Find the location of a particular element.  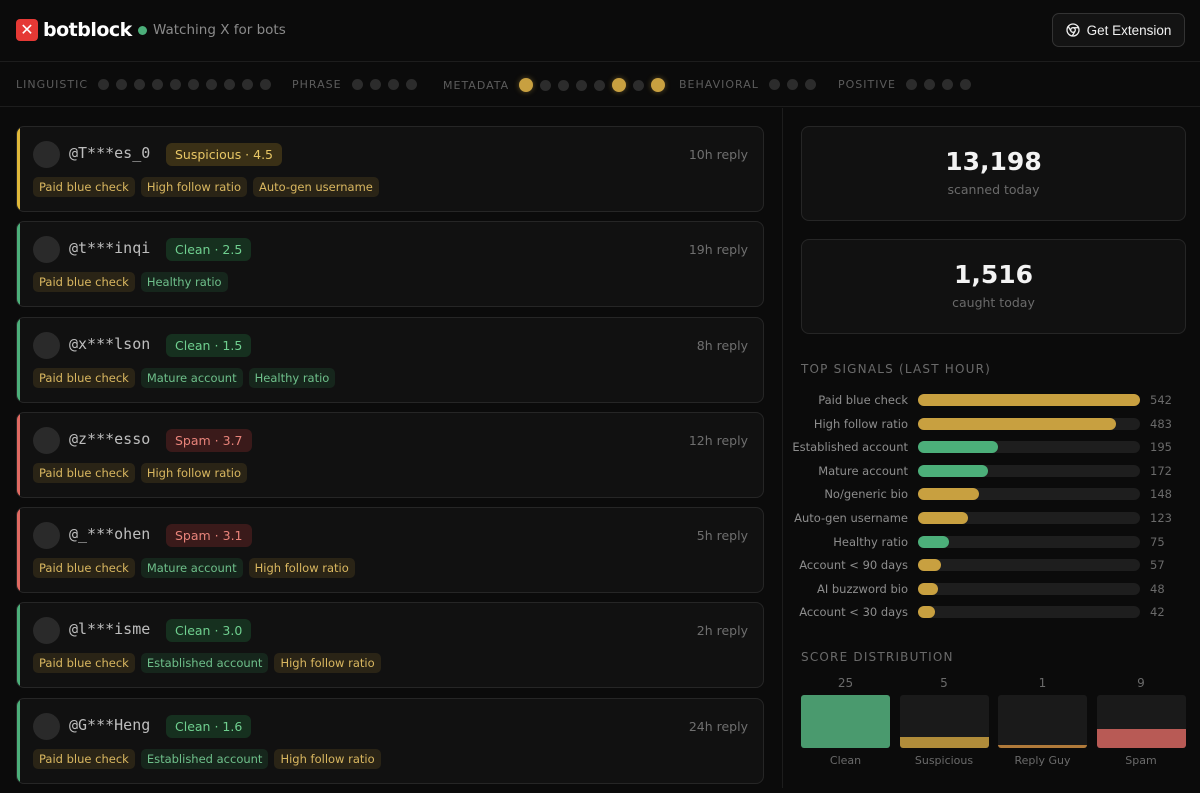

get-extension-button: Get Extension is located at coordinates (1118, 30).